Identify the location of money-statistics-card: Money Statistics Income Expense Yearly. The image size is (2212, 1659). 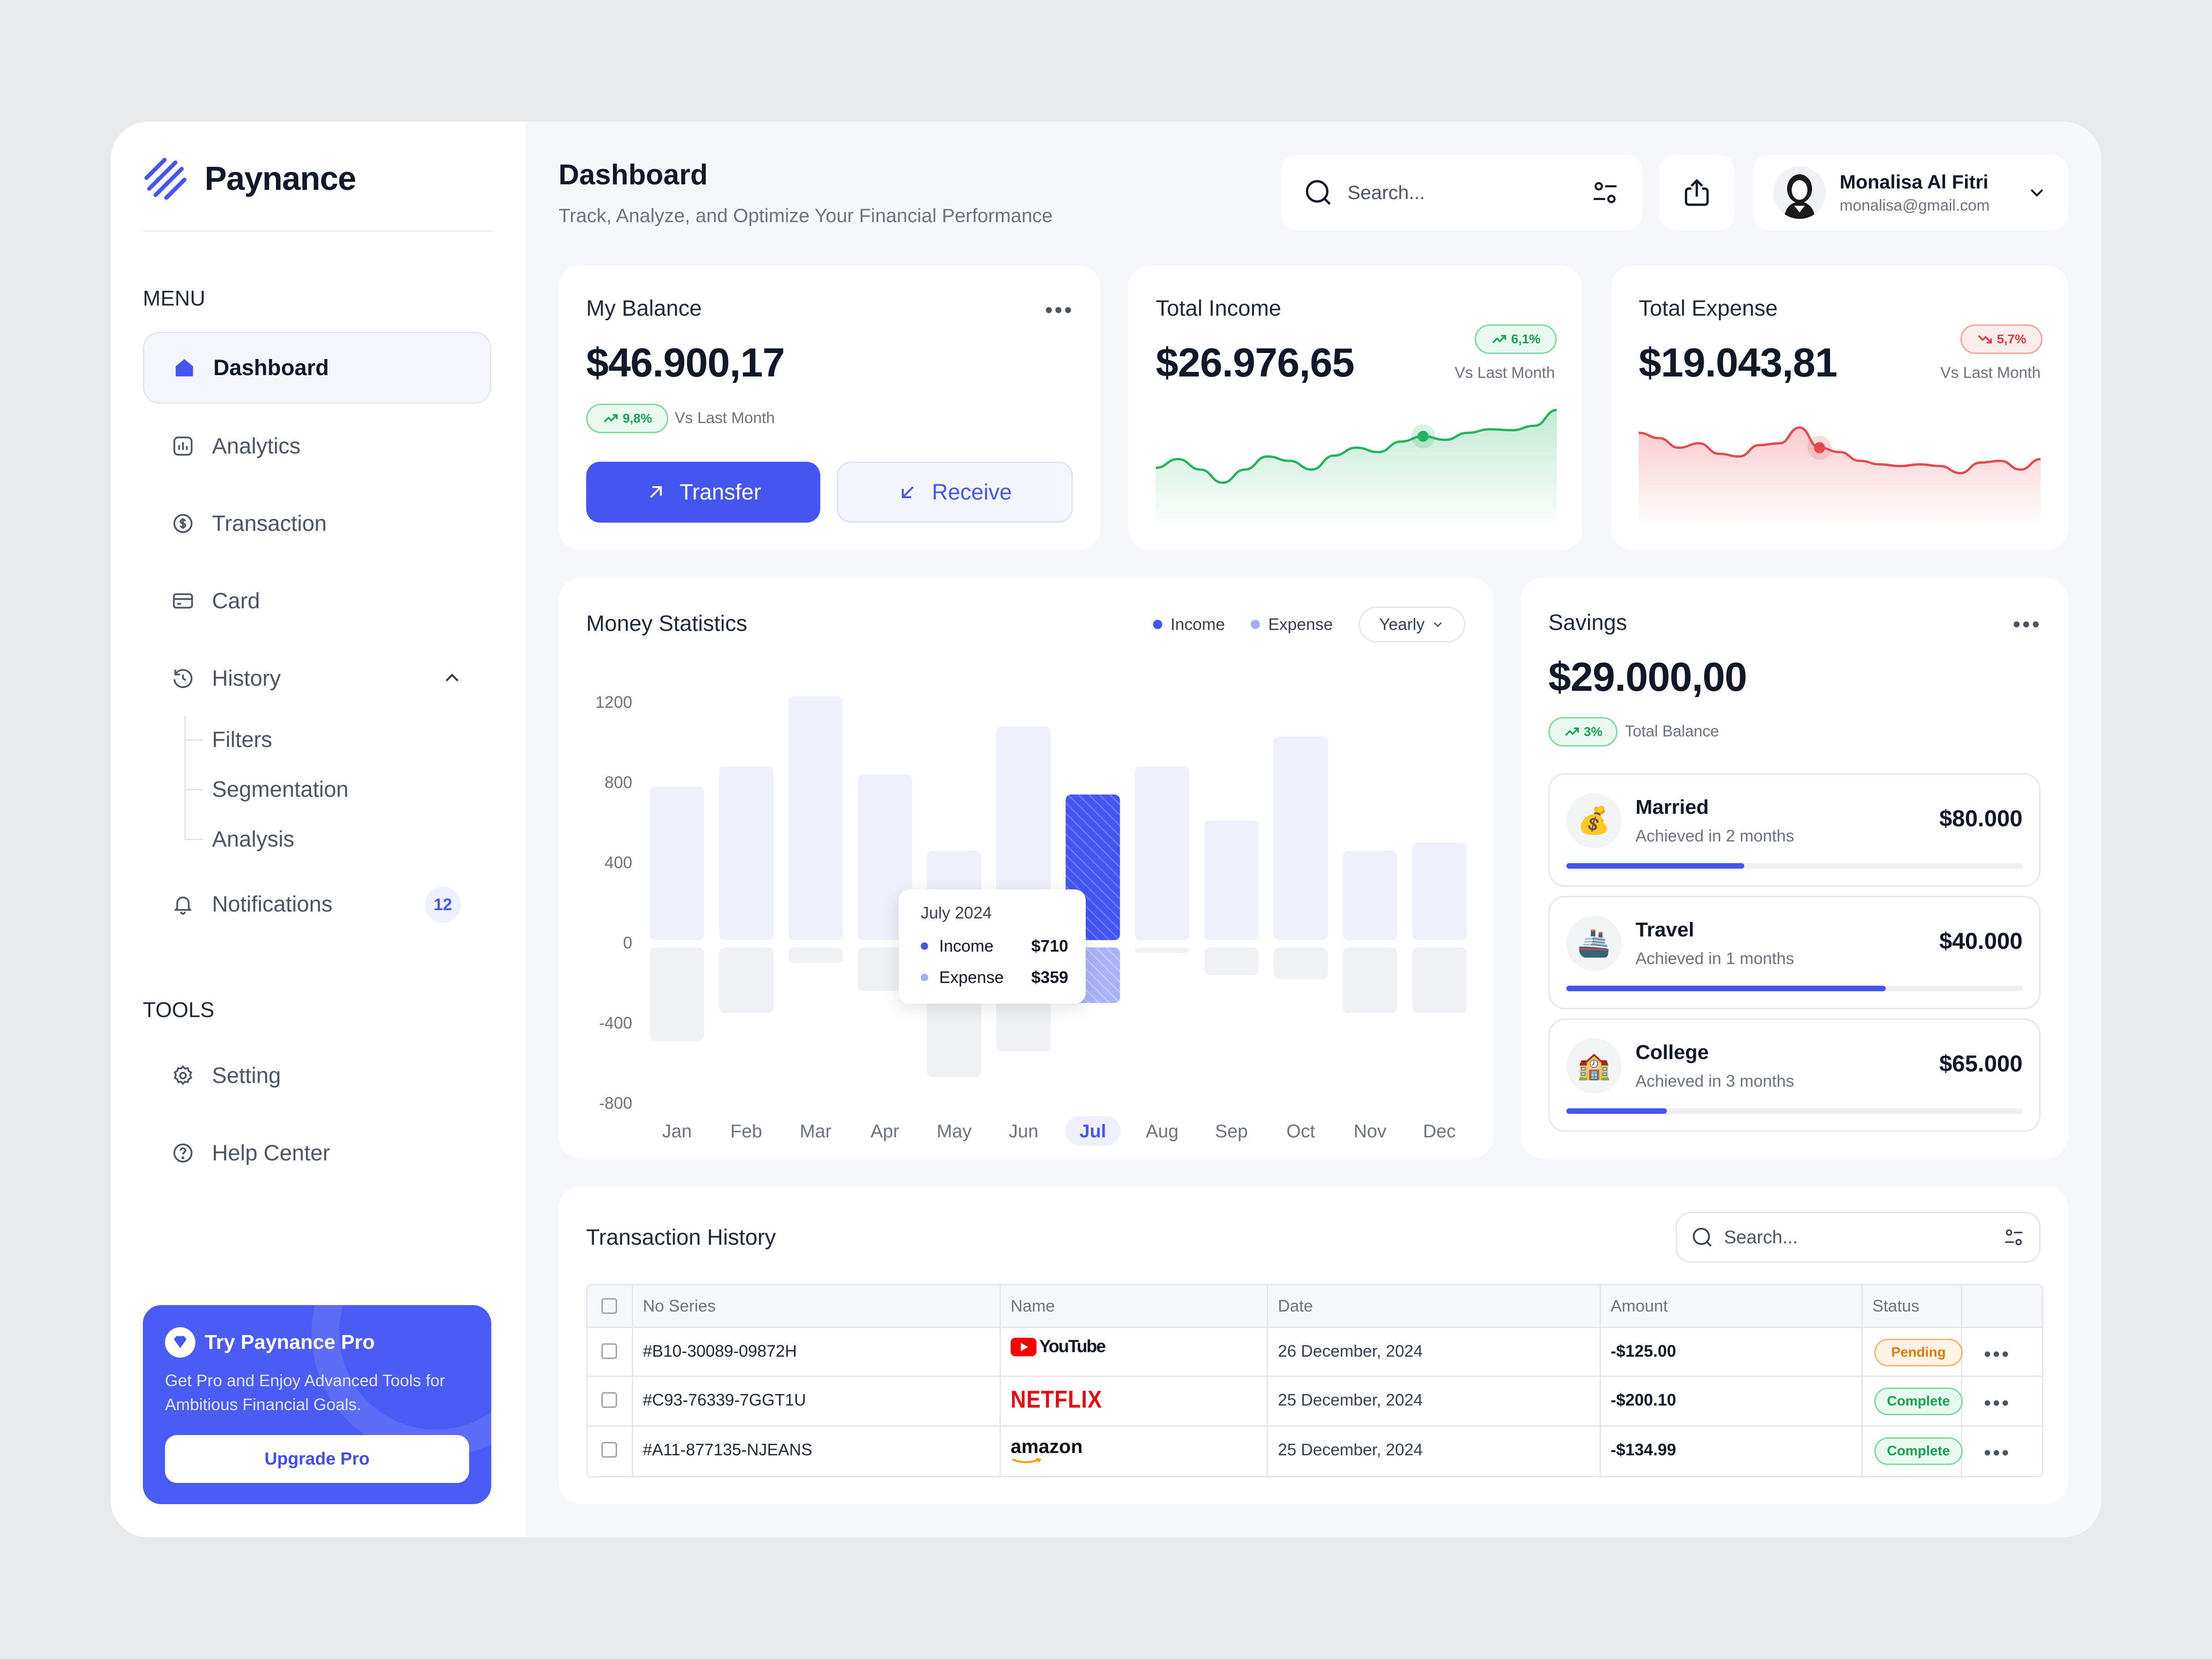
(1026, 868).